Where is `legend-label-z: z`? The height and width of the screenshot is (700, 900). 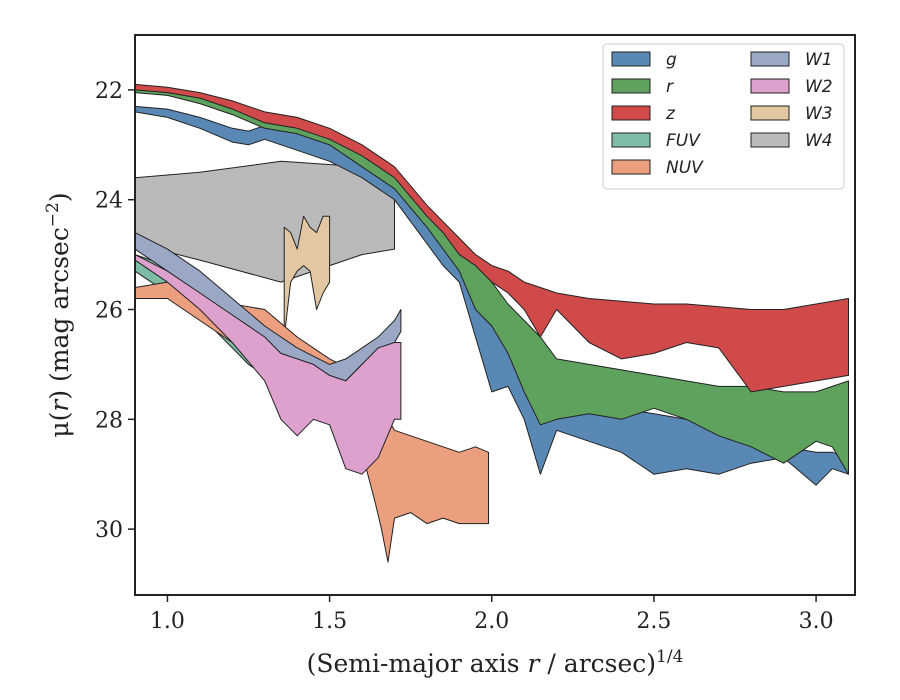 legend-label-z: z is located at coordinates (670, 114).